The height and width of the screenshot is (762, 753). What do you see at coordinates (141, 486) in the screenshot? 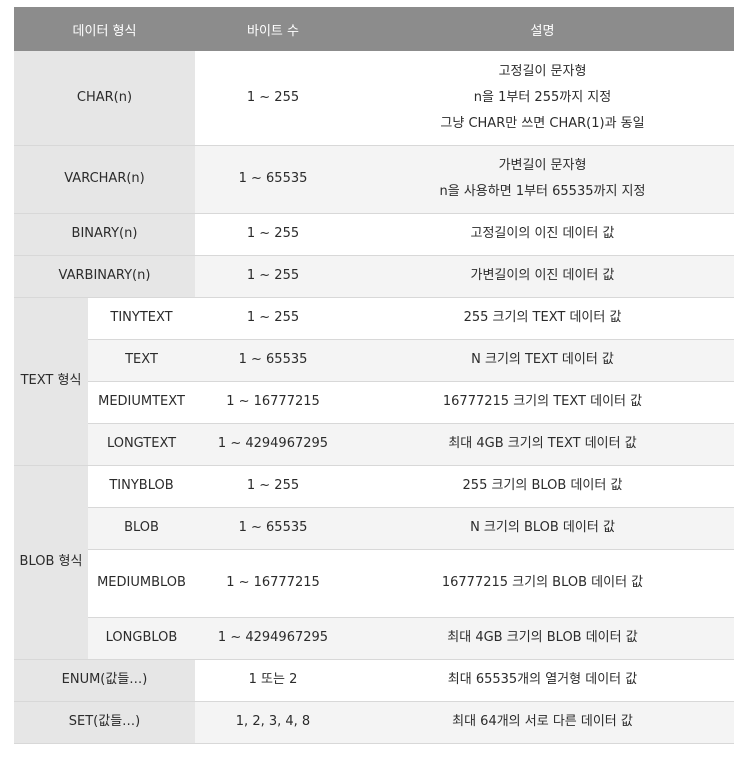
I see `subtype-cell: TINYBLOB` at bounding box center [141, 486].